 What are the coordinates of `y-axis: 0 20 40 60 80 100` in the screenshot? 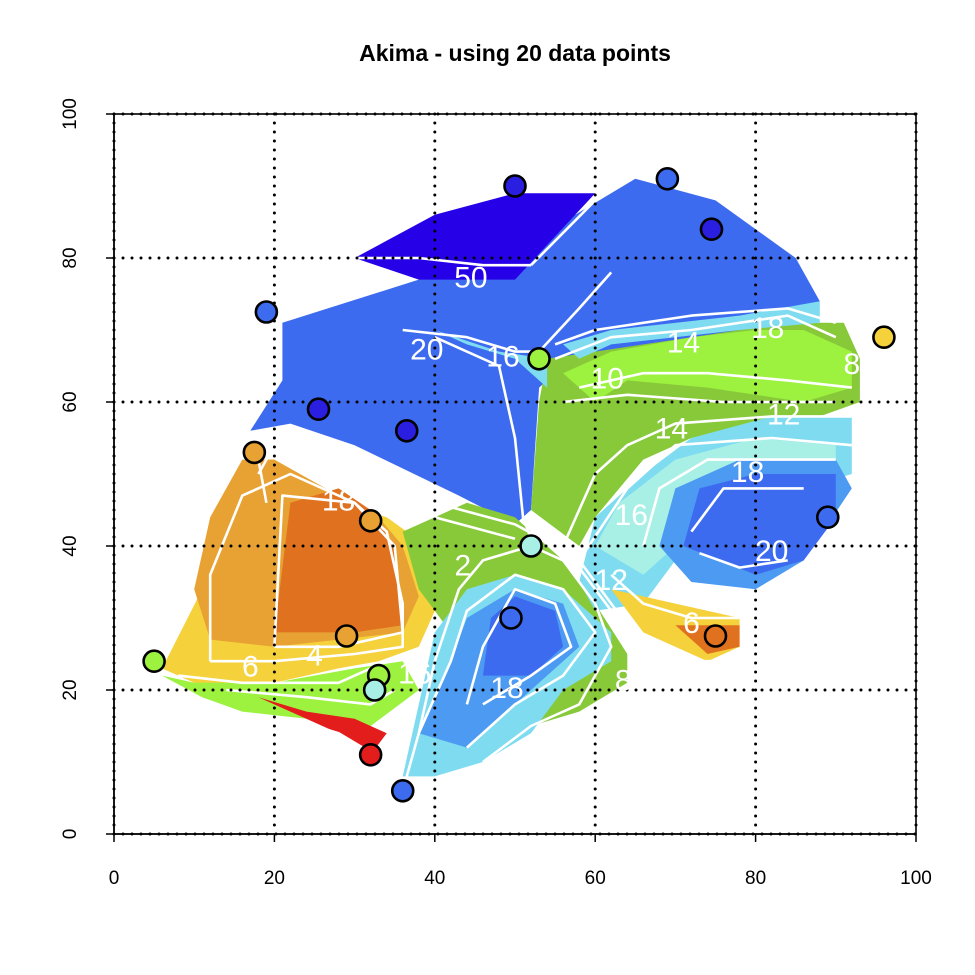 It's located at (87, 469).